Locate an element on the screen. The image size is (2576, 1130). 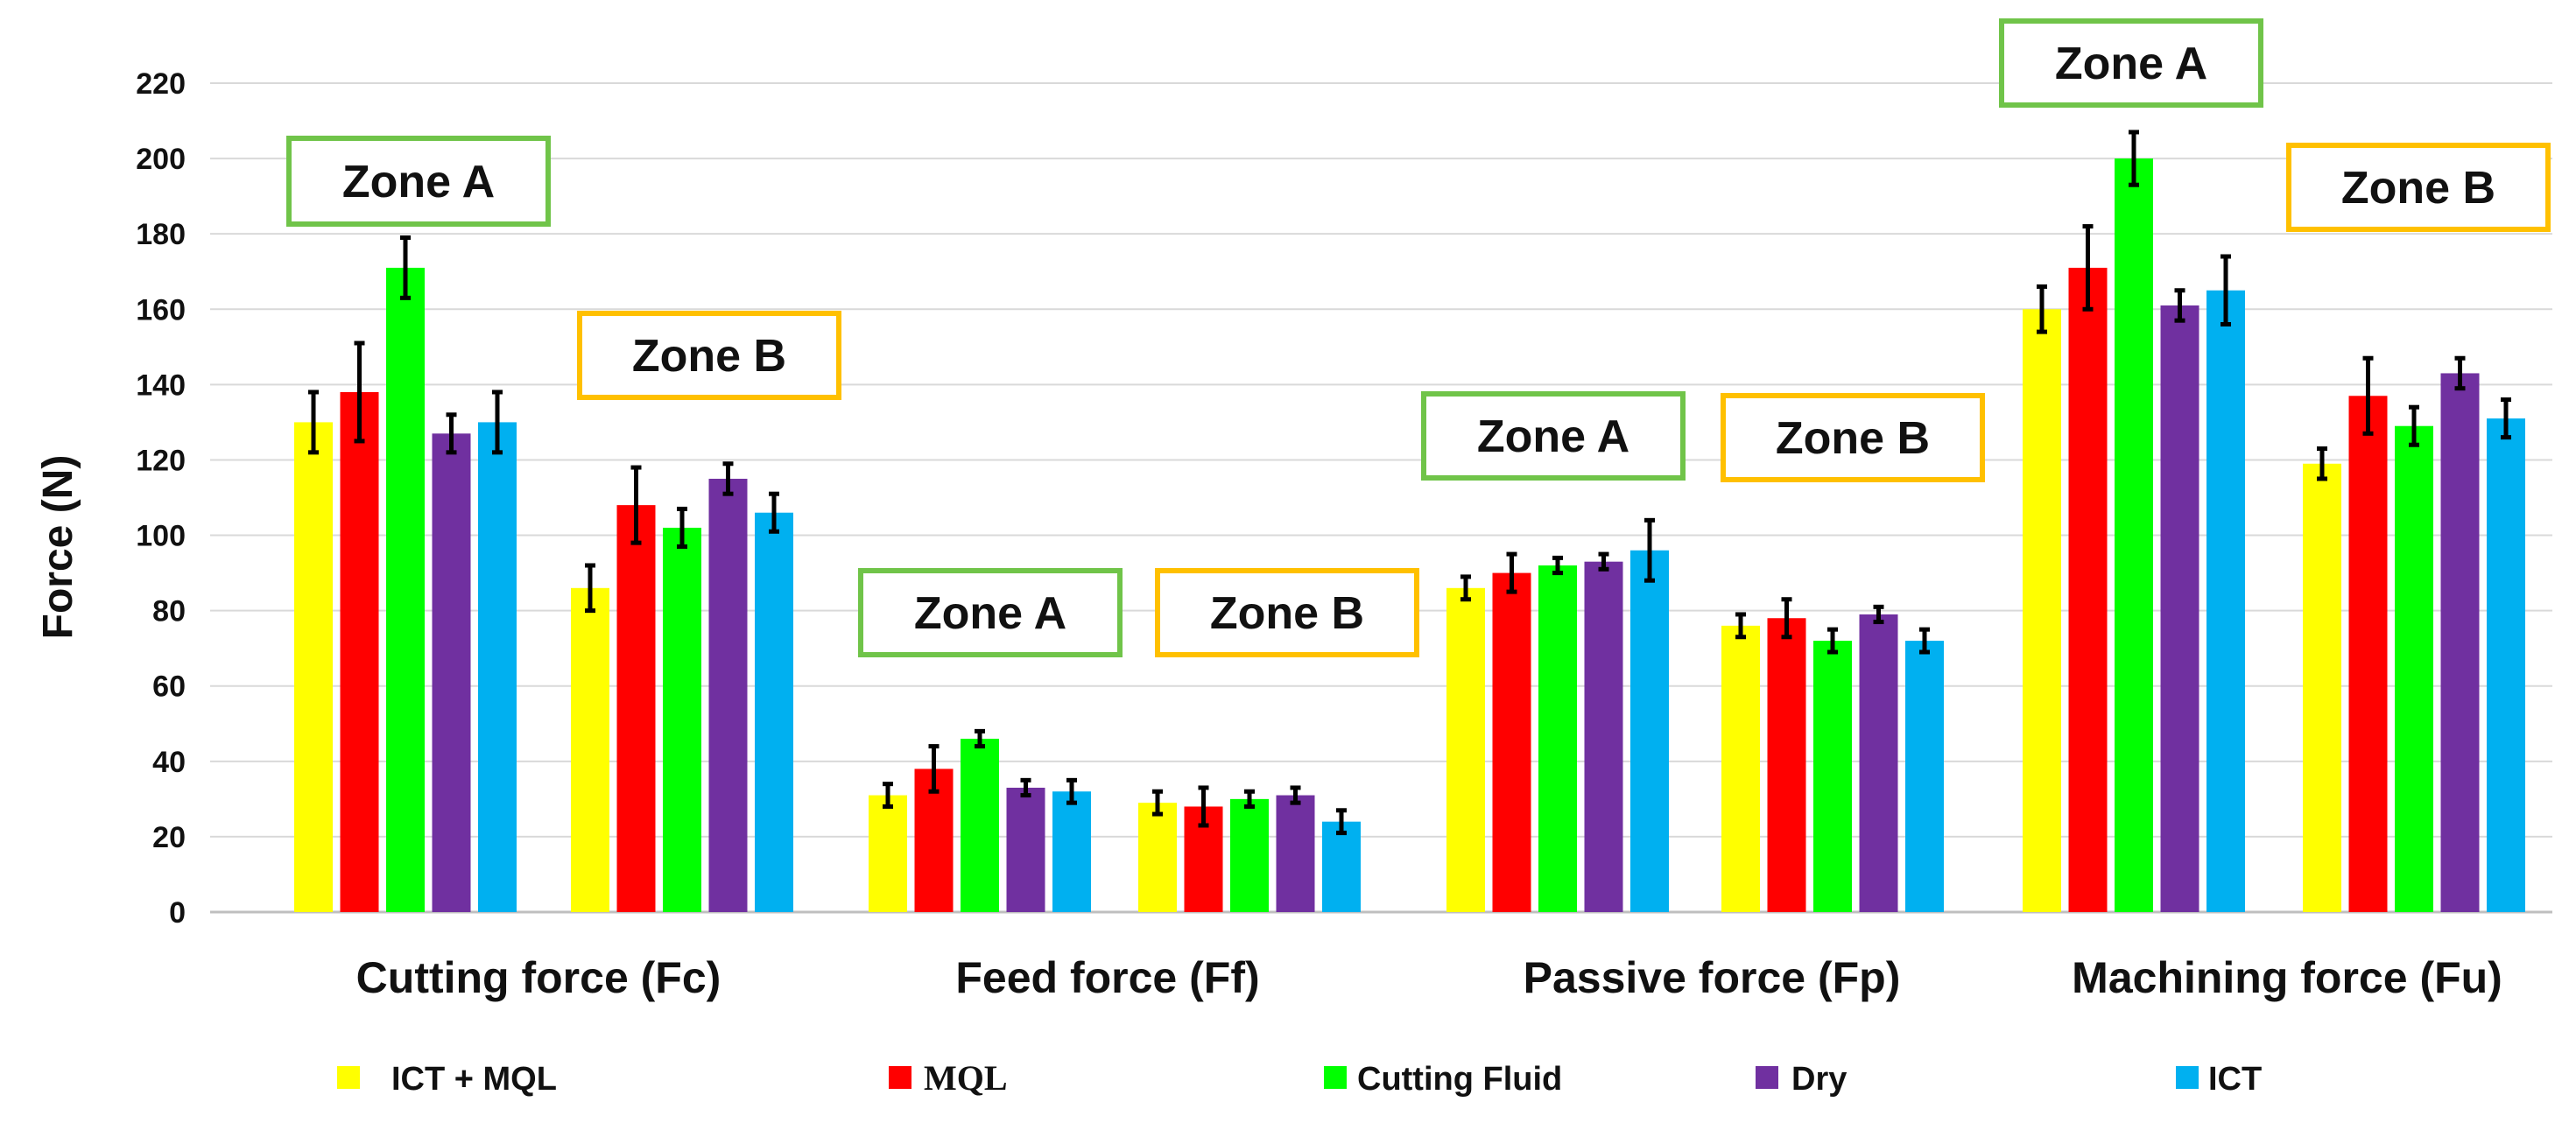
group-label: Cutting force (Fc) is located at coordinates (538, 977).